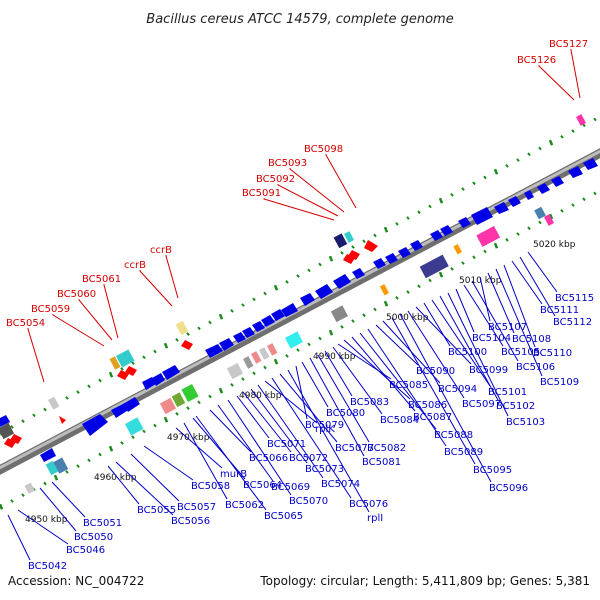 The image size is (600, 600). What do you see at coordinates (507, 392) in the screenshot?
I see `blue-gene-label: BC5101` at bounding box center [507, 392].